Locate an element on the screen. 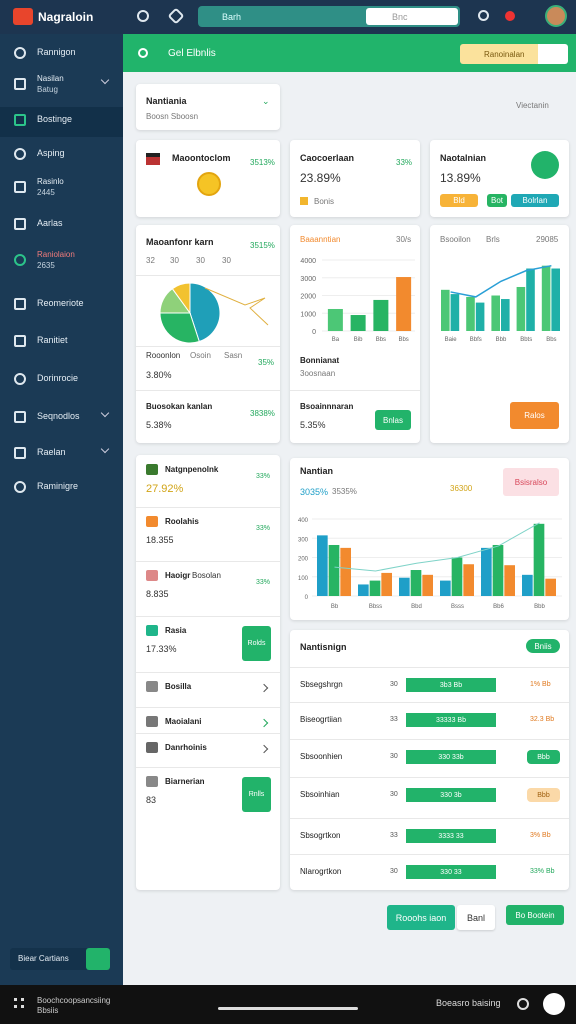 Image resolution: width=576 pixels, height=1024 pixels. note-sub: 3oosnaan is located at coordinates (318, 373).